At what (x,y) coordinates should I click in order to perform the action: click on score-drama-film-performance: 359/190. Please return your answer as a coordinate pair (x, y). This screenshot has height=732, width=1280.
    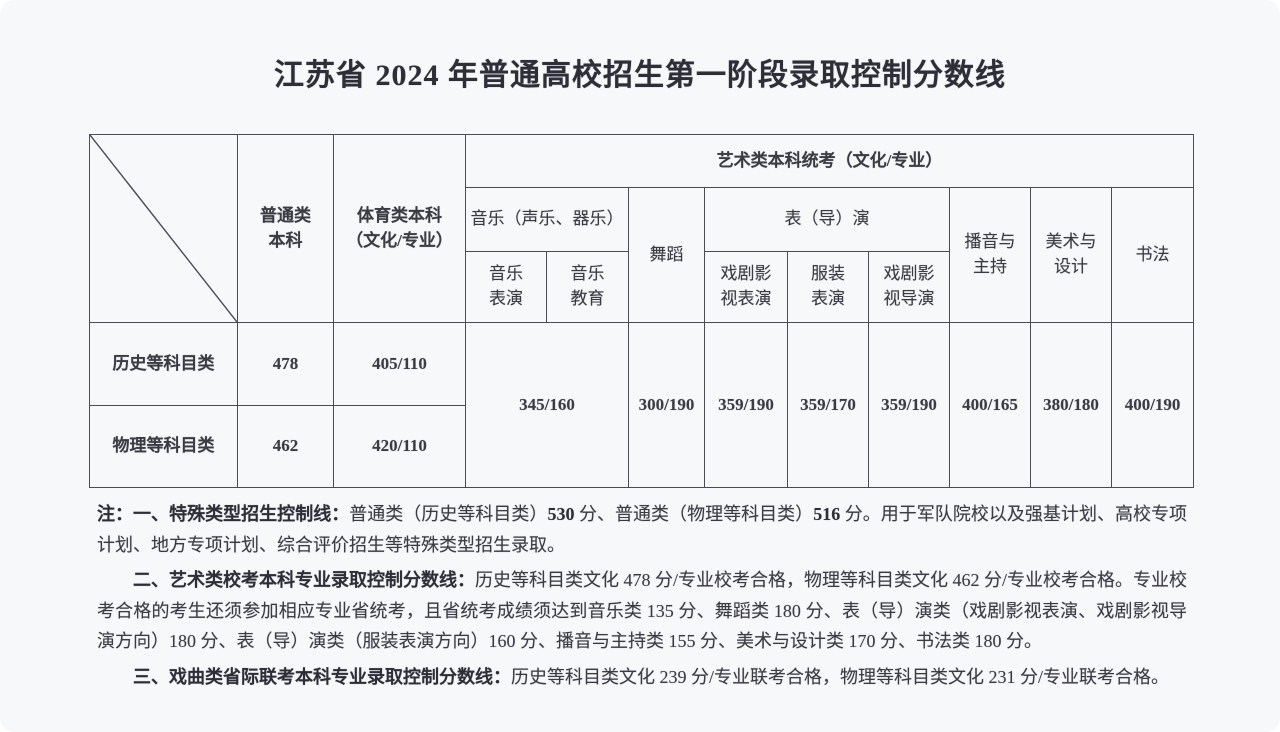
    Looking at the image, I should click on (746, 405).